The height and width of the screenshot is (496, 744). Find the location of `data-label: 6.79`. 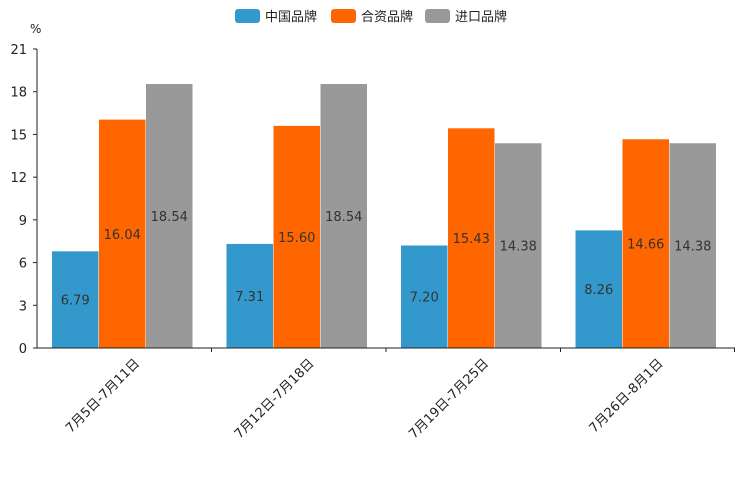

data-label: 6.79 is located at coordinates (75, 301).